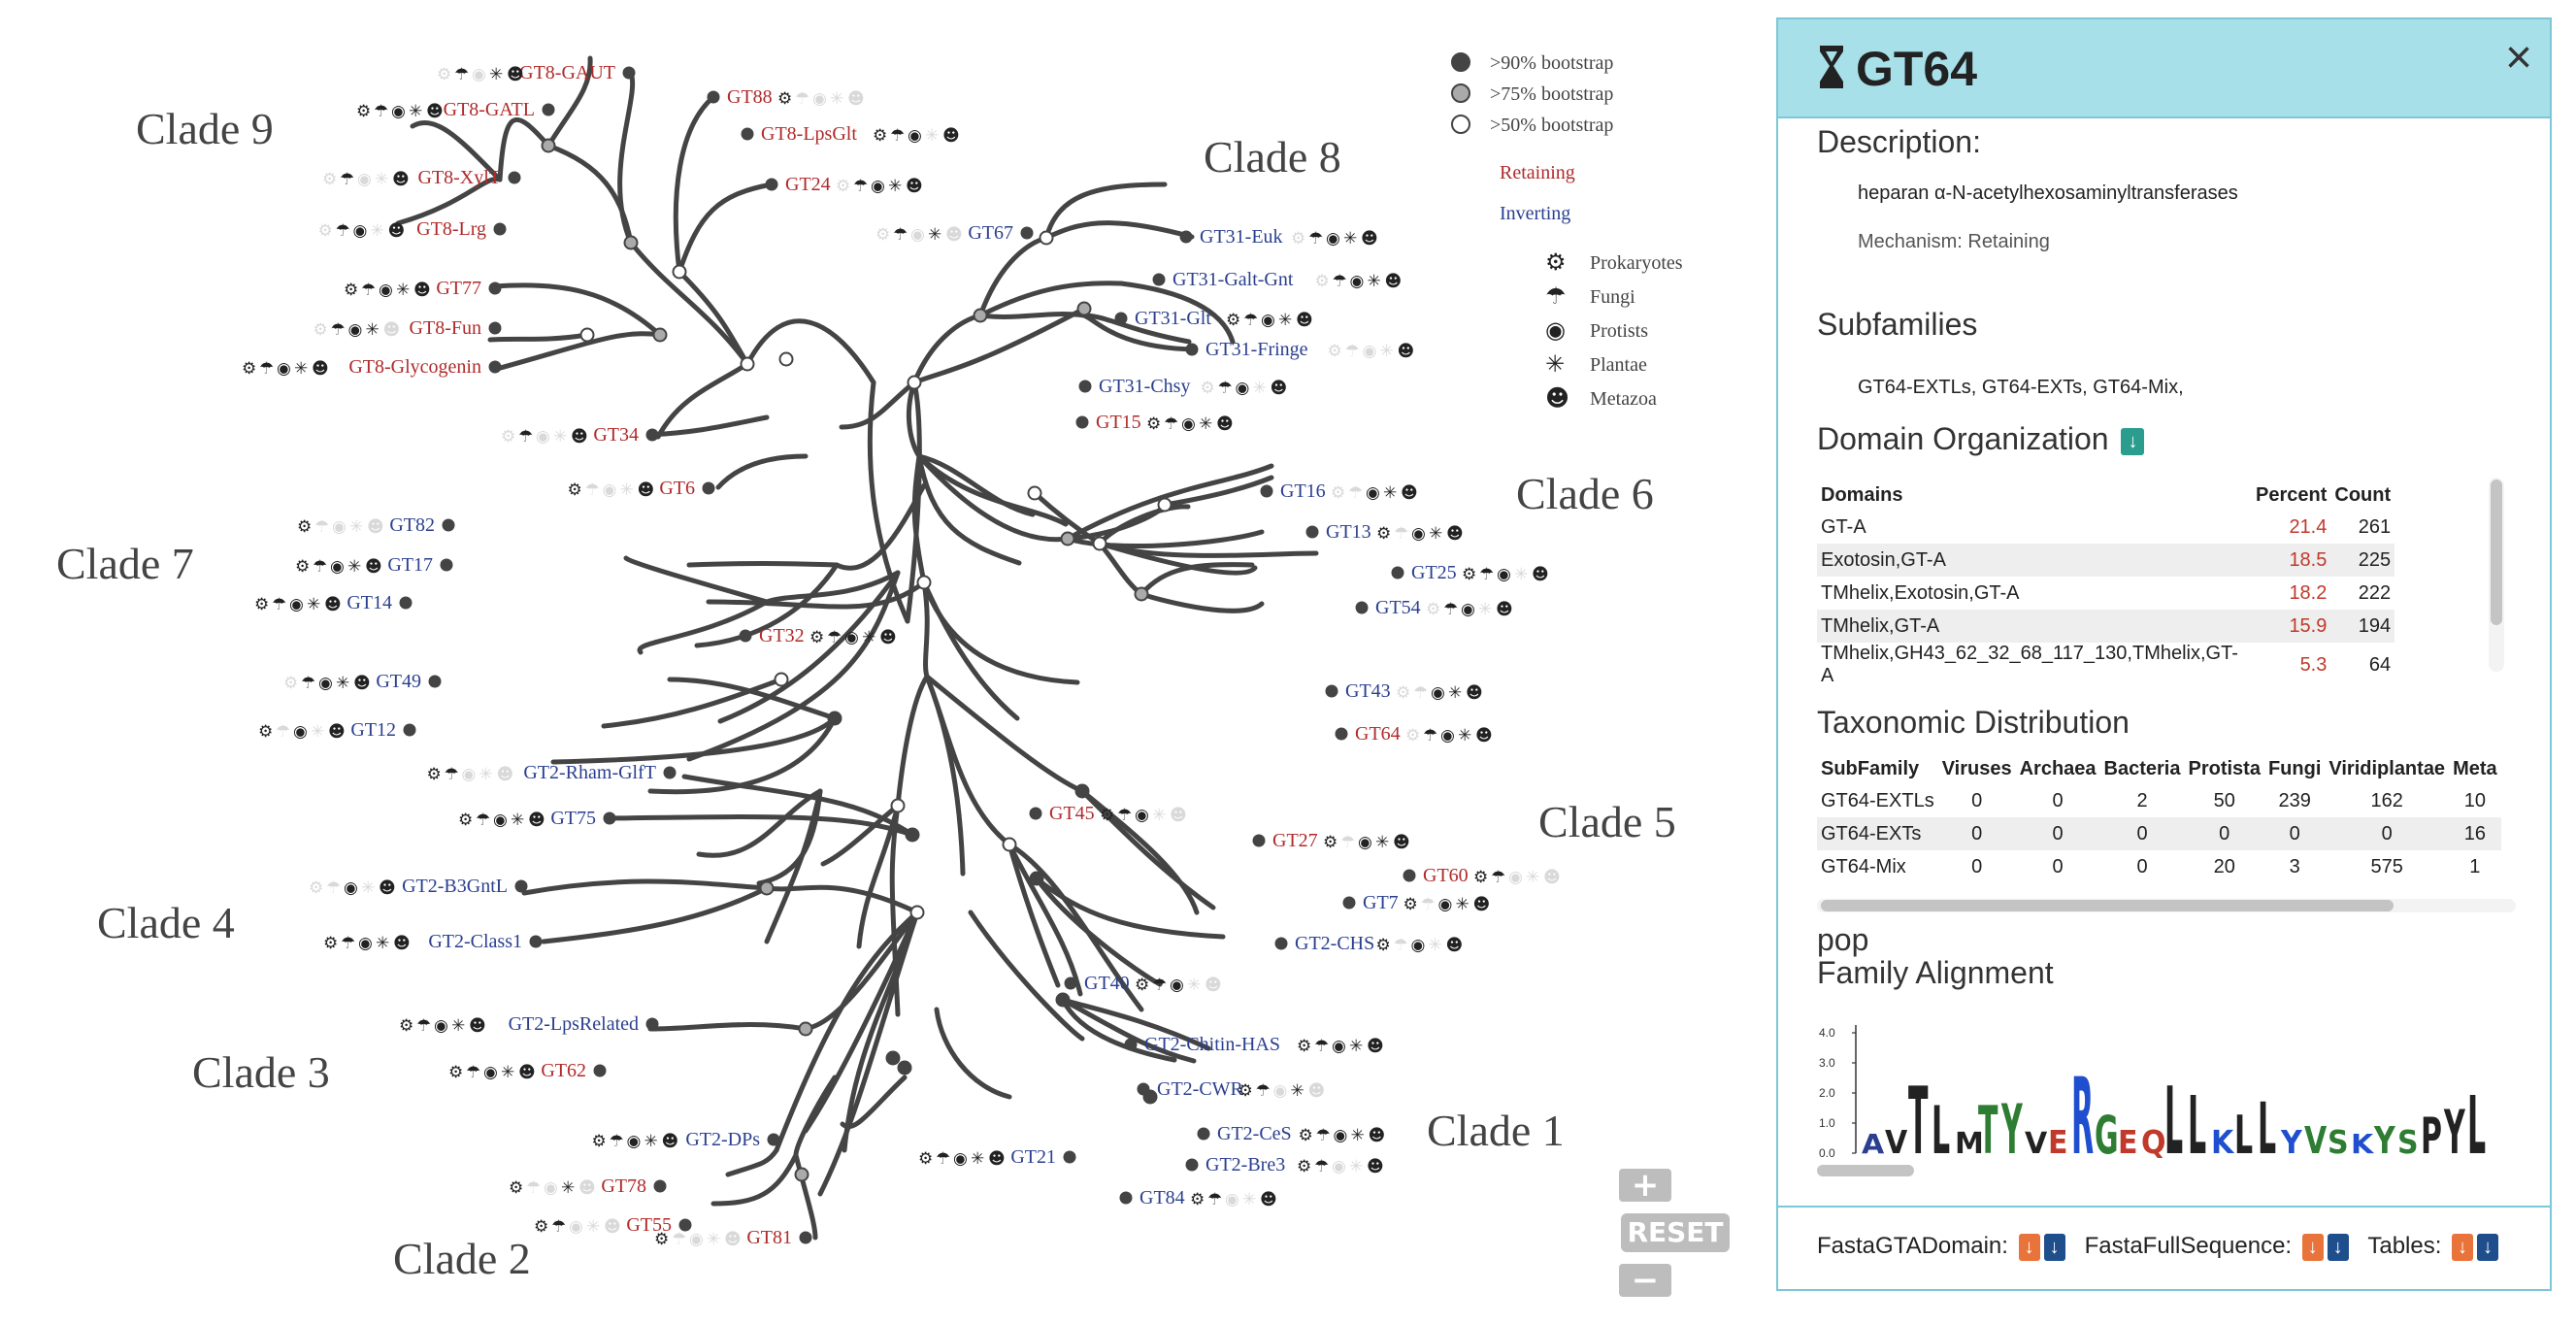 Image resolution: width=2576 pixels, height=1324 pixels. What do you see at coordinates (1295, 840) in the screenshot?
I see `leaf-label: GT27` at bounding box center [1295, 840].